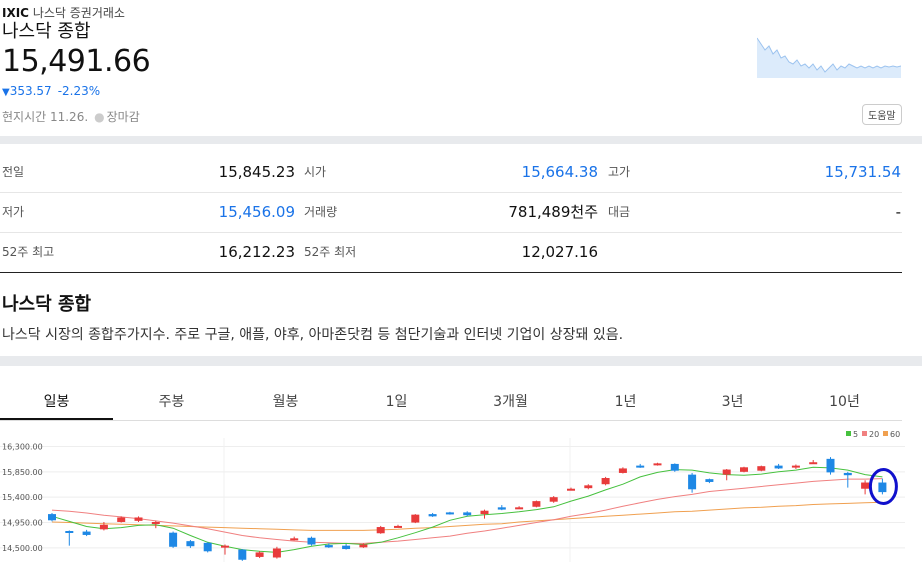 This screenshot has height=565, width=922. What do you see at coordinates (732, 402) in the screenshot?
I see `tab-3-year: 3년` at bounding box center [732, 402].